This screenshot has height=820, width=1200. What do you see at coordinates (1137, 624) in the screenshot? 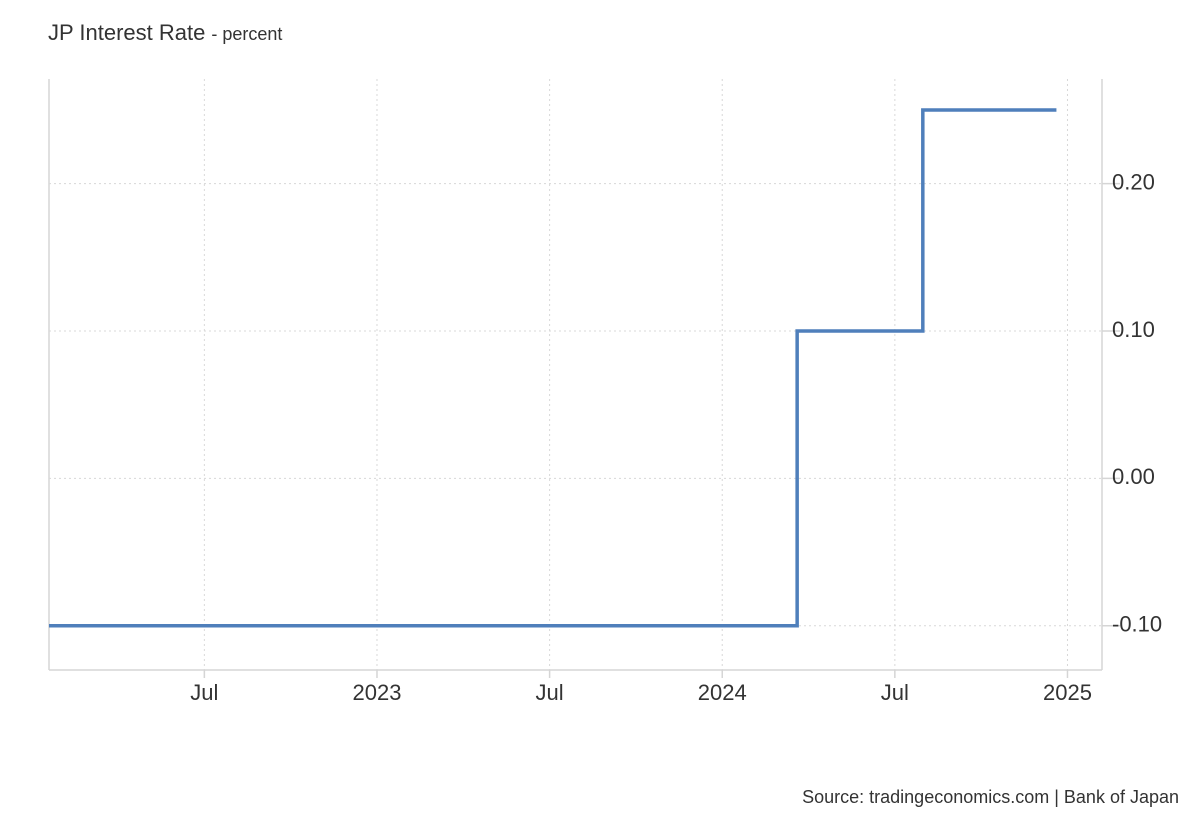
I see `y-tick-label: -0.10` at bounding box center [1137, 624].